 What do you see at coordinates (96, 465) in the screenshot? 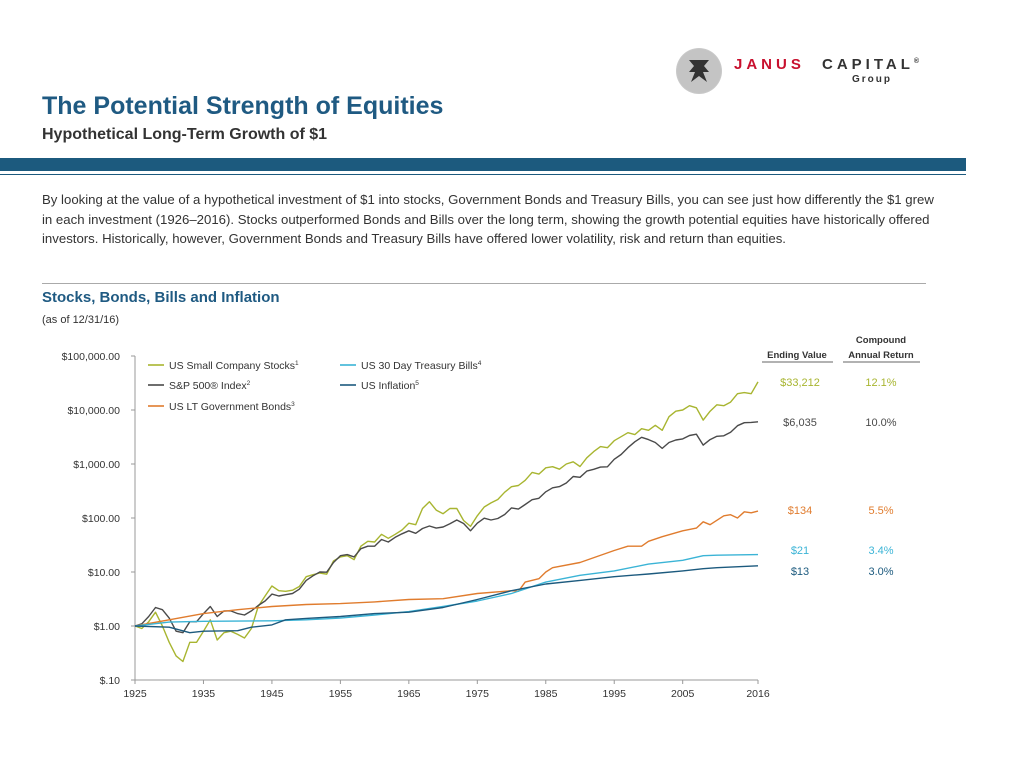
I see `y-tick-label: $1,000.00` at bounding box center [96, 465].